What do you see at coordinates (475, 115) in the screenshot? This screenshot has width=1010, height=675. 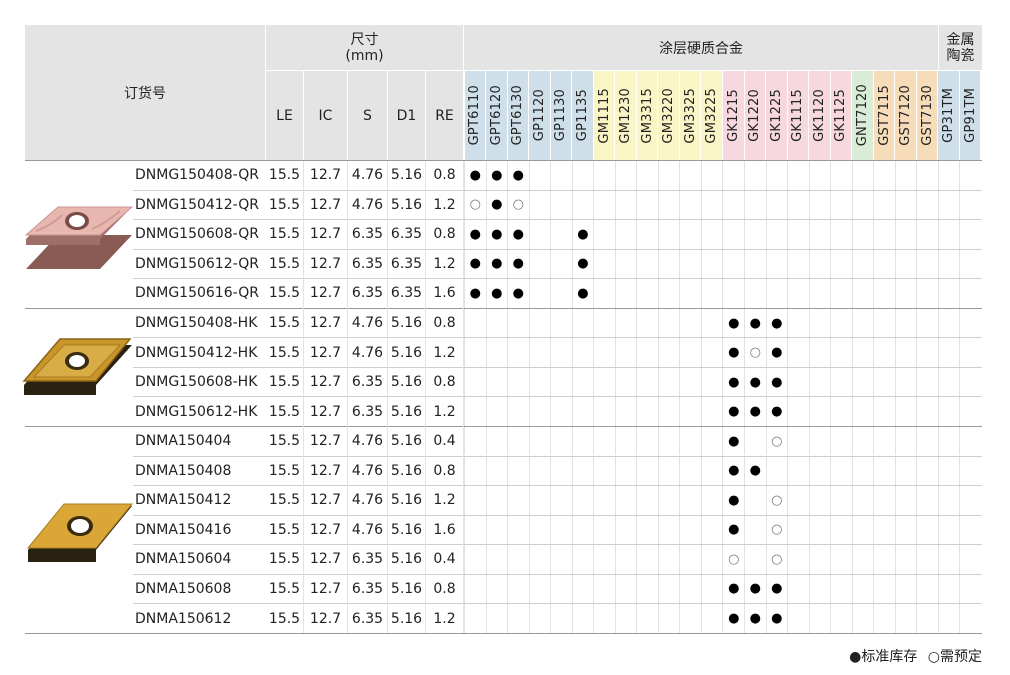 I see `grade-header-gpt6110: GPT6110` at bounding box center [475, 115].